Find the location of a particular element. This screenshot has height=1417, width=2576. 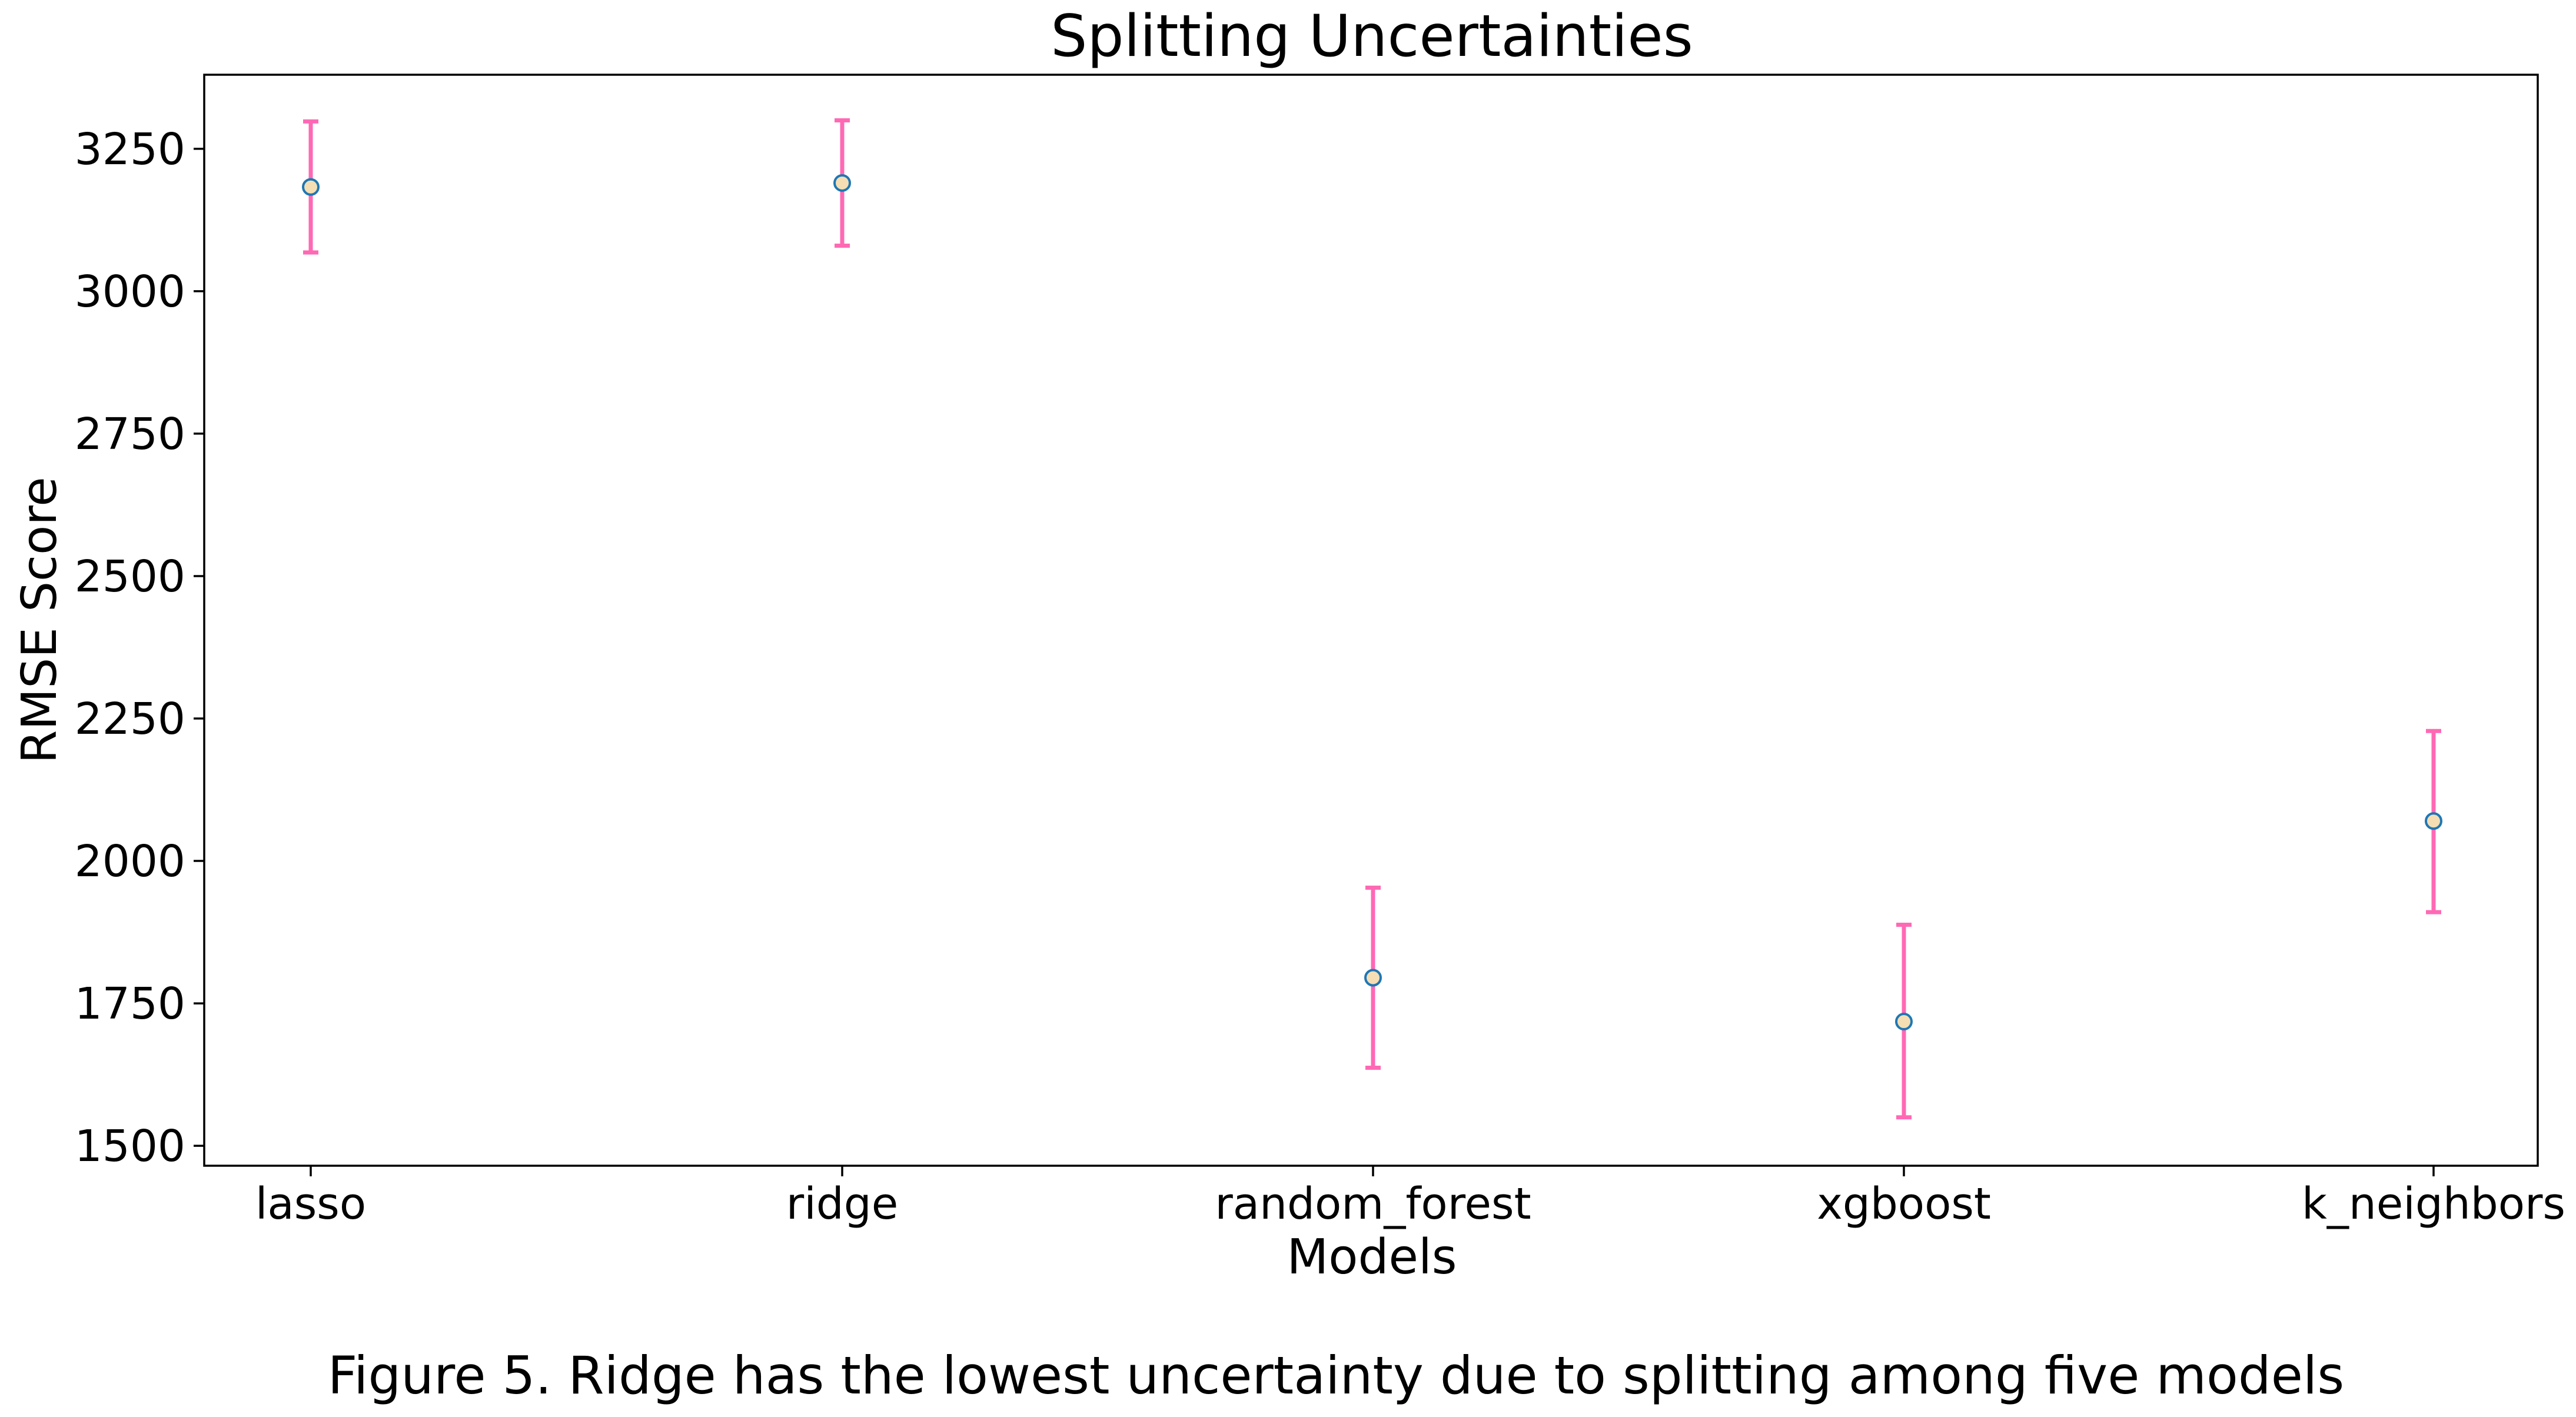

y-tick-label: 1500 is located at coordinates (130, 1146).